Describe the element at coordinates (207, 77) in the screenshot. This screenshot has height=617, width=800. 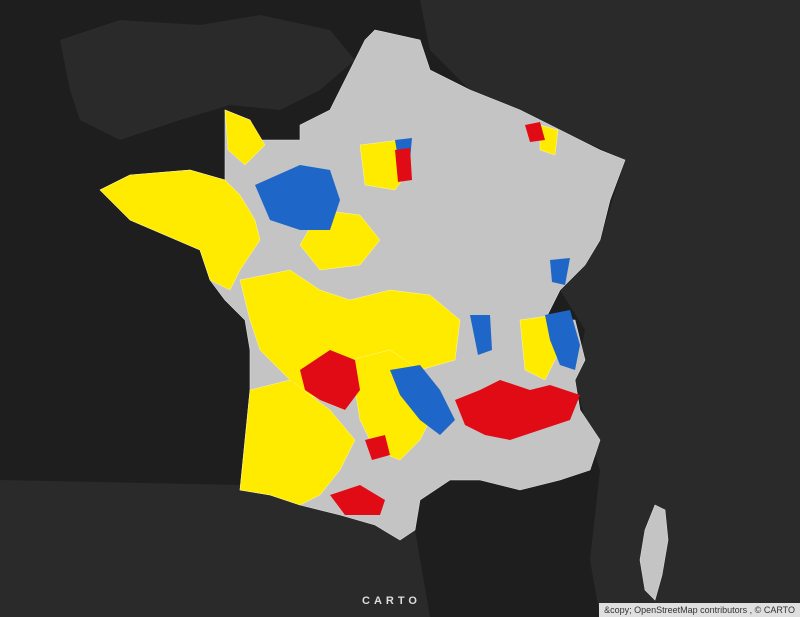
I see `land-uk` at that location.